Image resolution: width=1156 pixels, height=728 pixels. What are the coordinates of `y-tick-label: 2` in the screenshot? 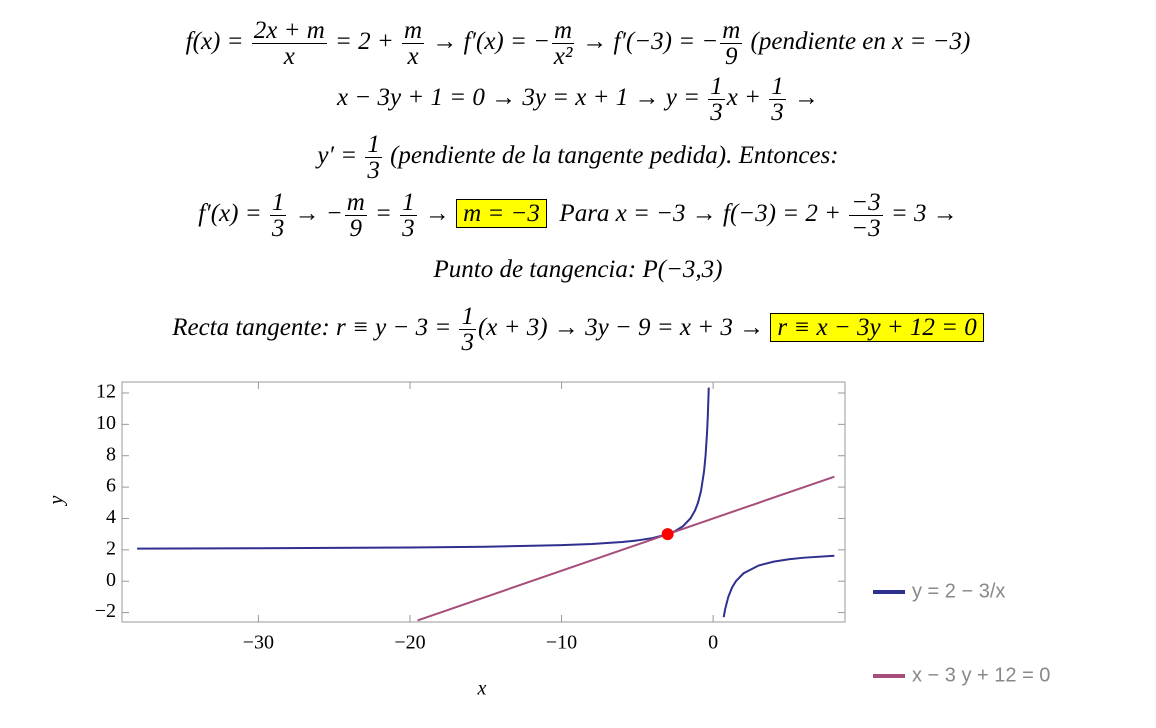 It's located at (111, 548).